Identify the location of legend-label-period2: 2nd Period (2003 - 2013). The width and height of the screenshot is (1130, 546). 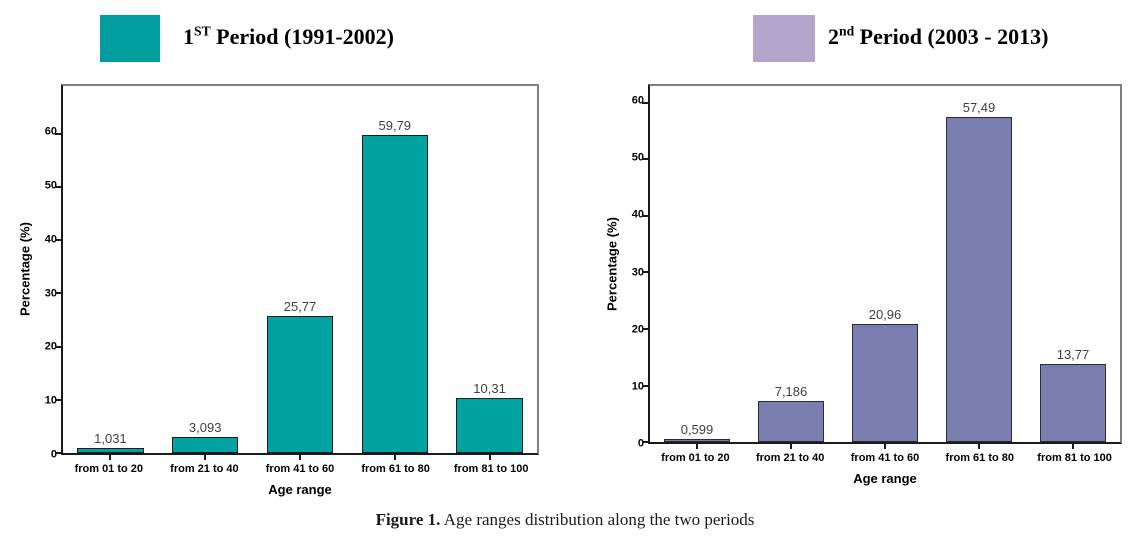
(938, 36).